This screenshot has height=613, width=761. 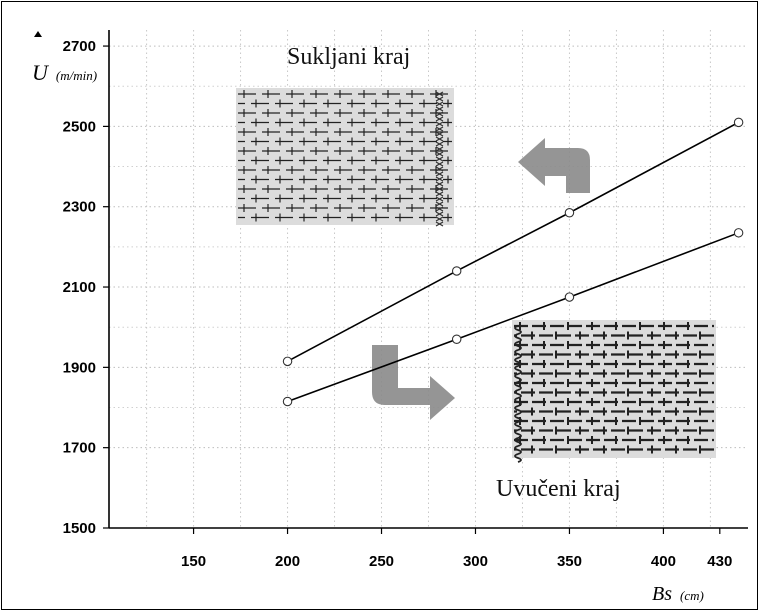 What do you see at coordinates (79, 287) in the screenshot?
I see `y-tick-label: 2100` at bounding box center [79, 287].